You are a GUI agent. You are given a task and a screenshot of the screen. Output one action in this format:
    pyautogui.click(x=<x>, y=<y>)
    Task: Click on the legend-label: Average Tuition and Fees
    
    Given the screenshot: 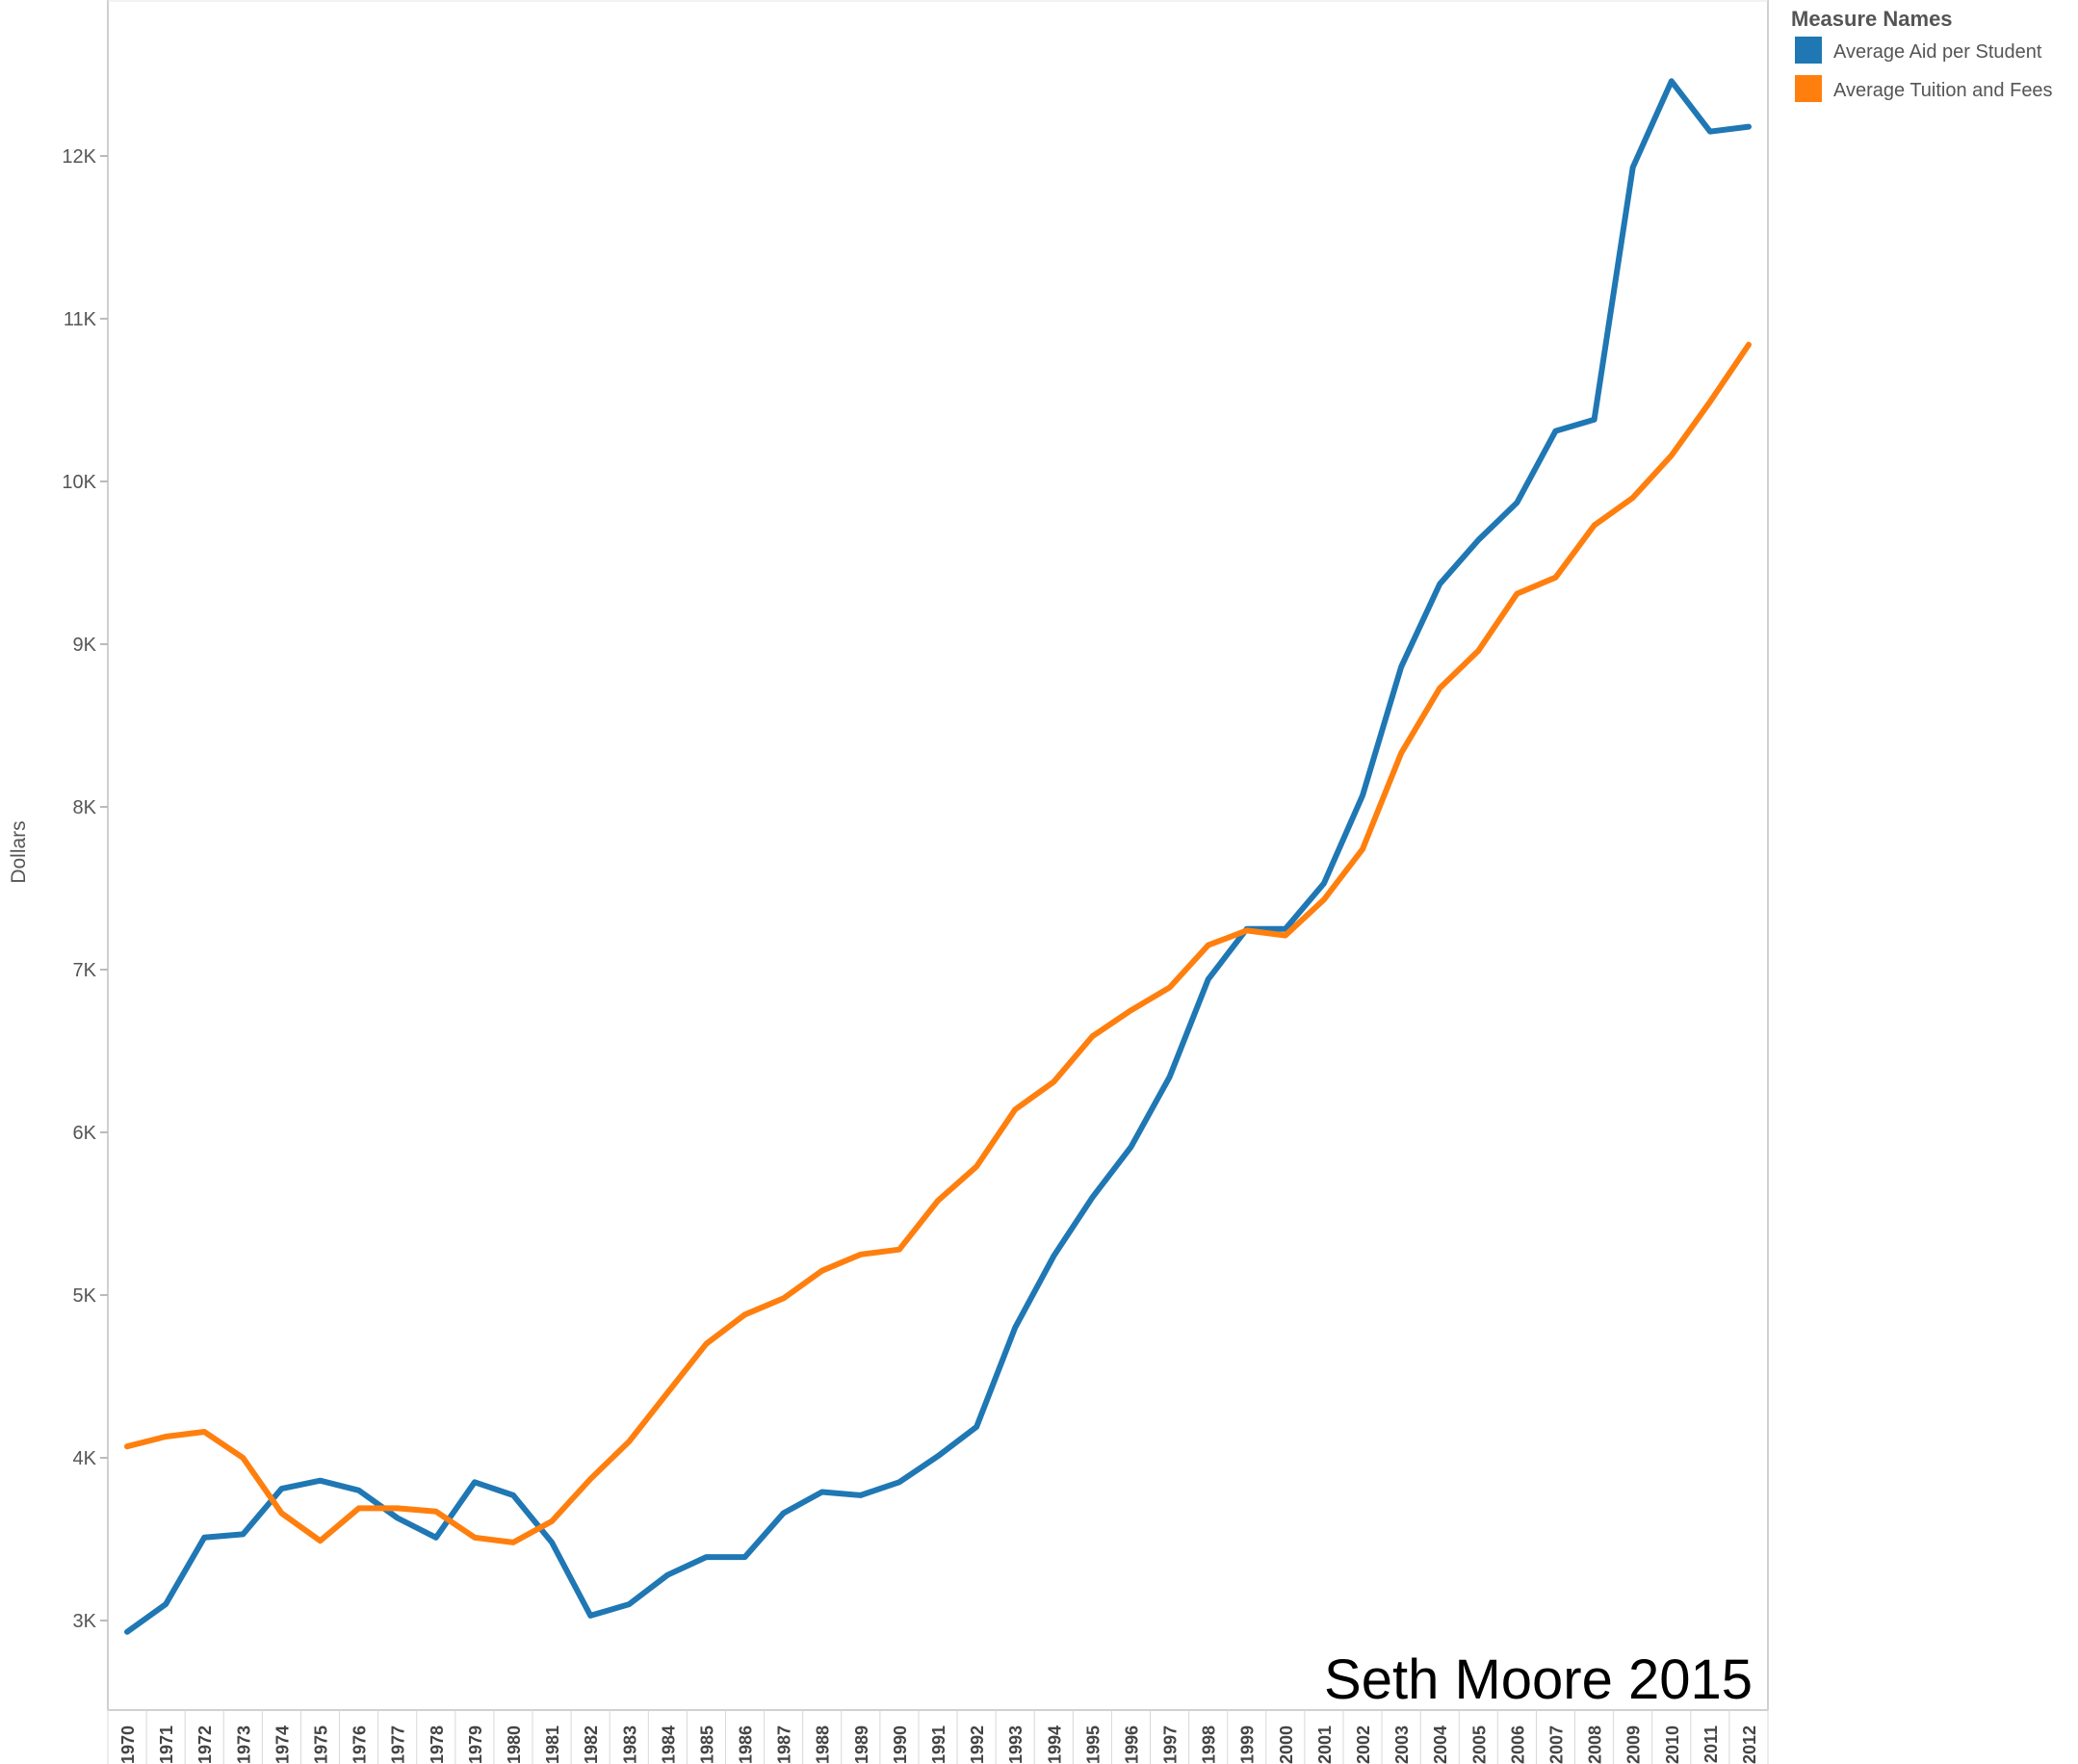 What is the action you would take?
    pyautogui.click(x=1943, y=90)
    